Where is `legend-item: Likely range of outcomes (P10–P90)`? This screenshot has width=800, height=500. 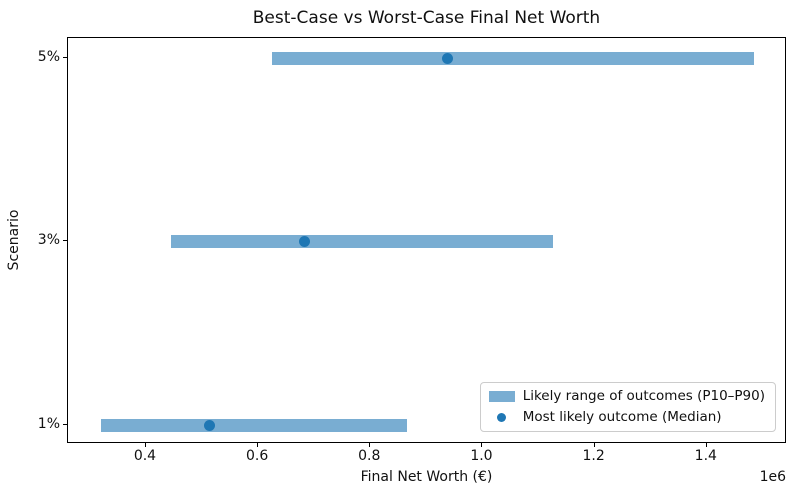
legend-item: Likely range of outcomes (P10–P90) is located at coordinates (626, 396).